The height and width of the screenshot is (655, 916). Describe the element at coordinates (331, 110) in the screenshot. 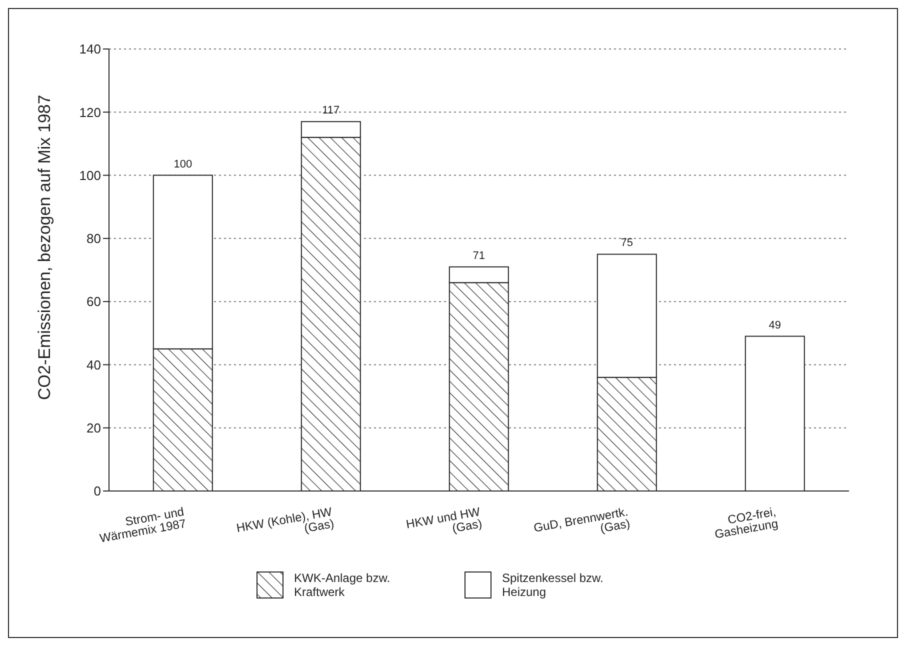

I see `total-label: 117` at that location.